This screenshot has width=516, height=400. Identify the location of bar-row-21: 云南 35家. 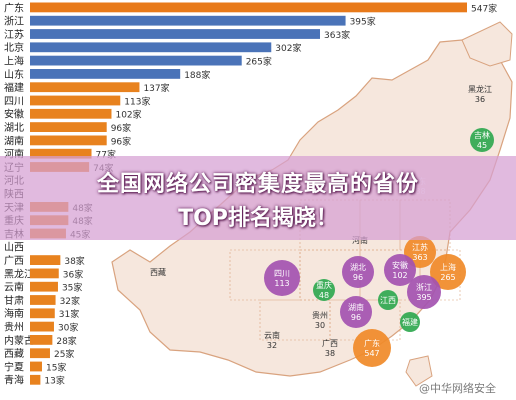
(43, 287).